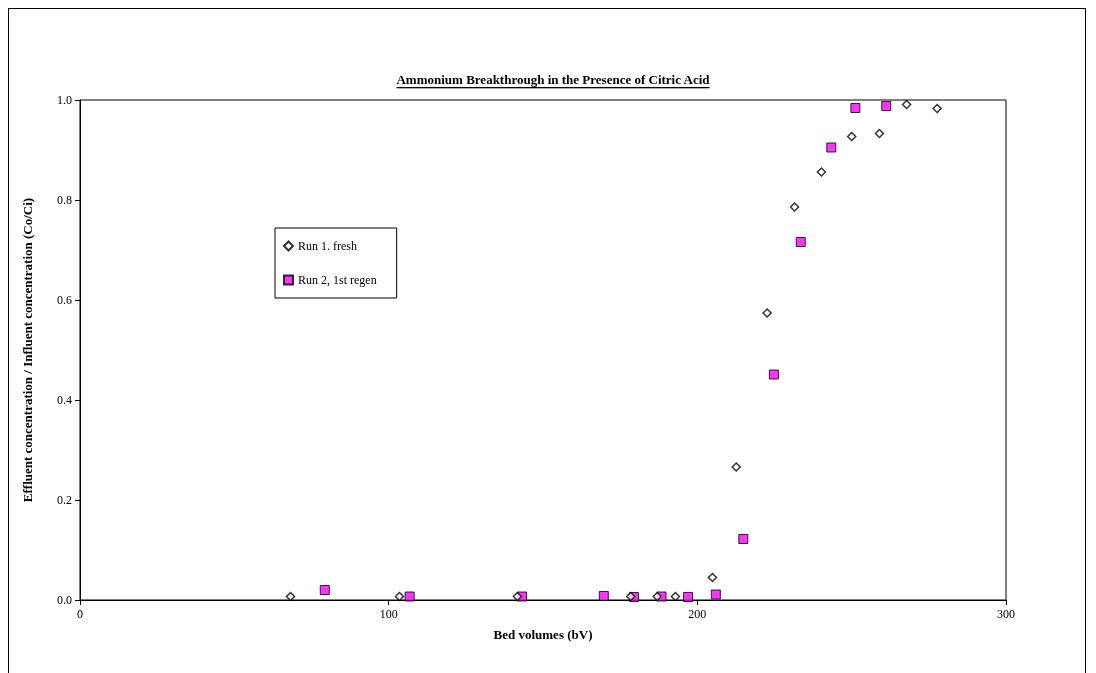 The width and height of the screenshot is (1096, 673). What do you see at coordinates (27, 350) in the screenshot?
I see `y-axis-title: Effluent concentration / Influent concentration (Co/Ci)` at bounding box center [27, 350].